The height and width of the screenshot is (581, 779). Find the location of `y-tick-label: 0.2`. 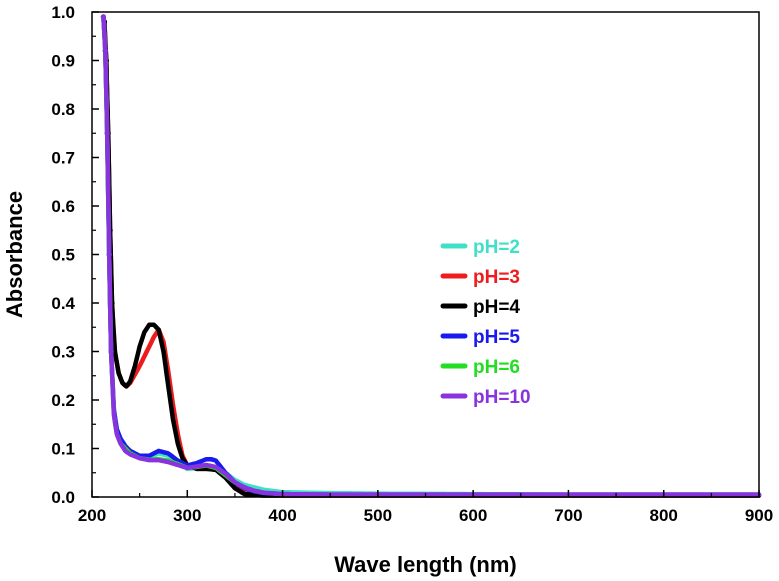

y-tick-label: 0.2 is located at coordinates (63, 400).